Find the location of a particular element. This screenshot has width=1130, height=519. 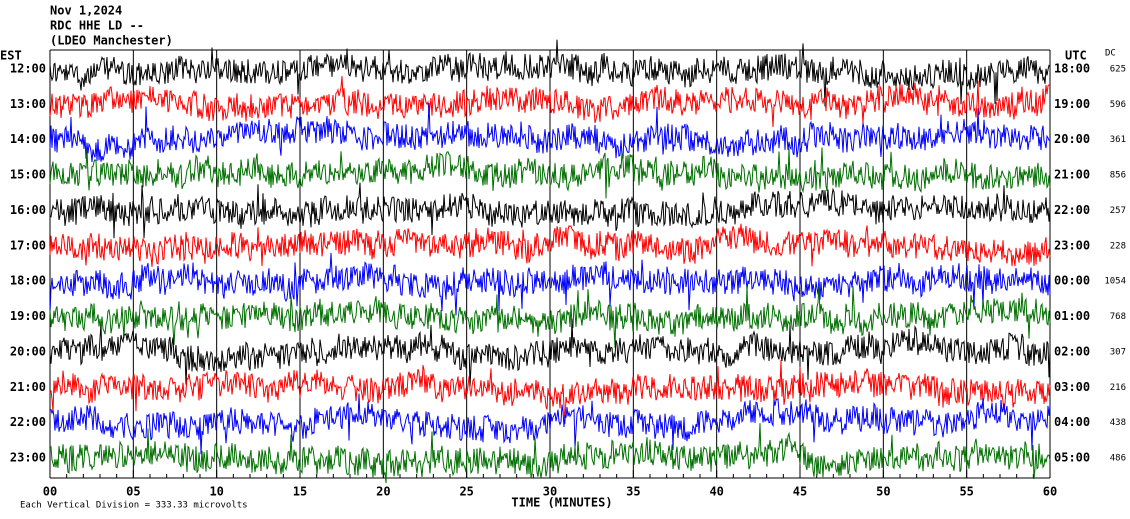

x-tick-label: 50 is located at coordinates (883, 492).